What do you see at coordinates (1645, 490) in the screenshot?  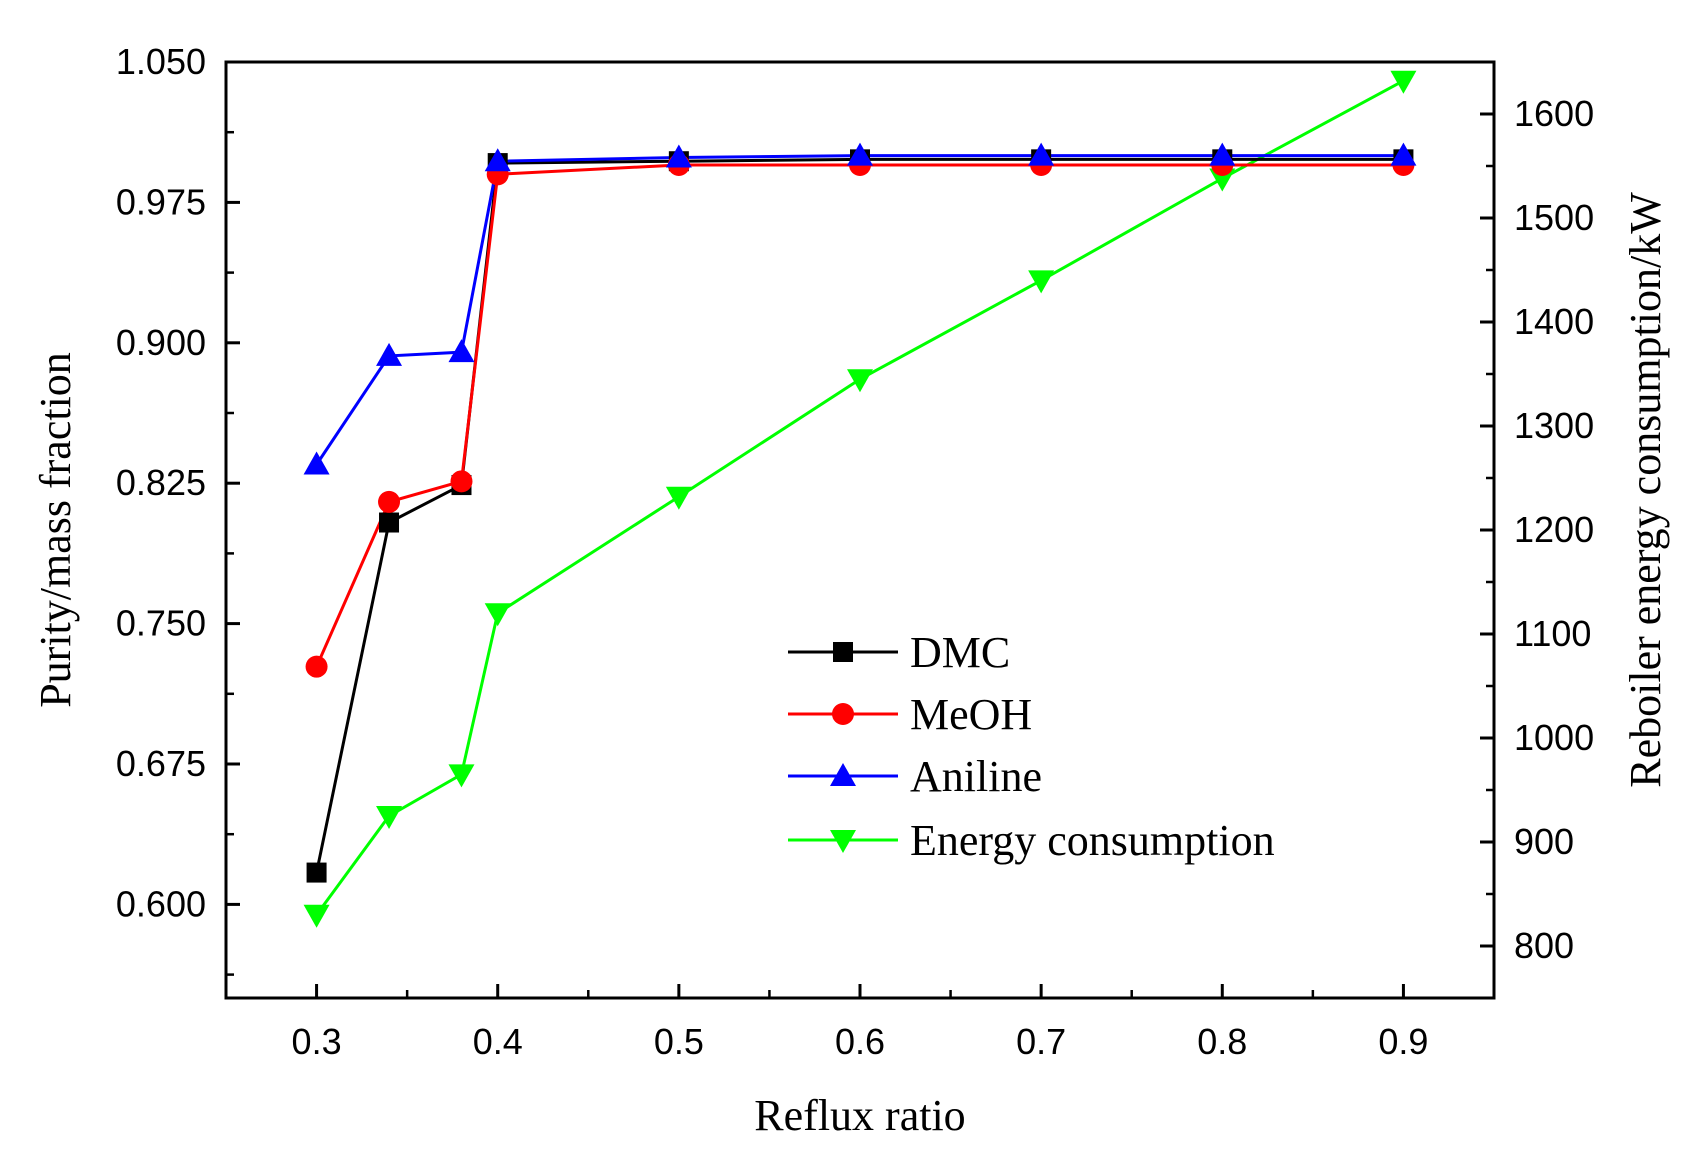 I see `y-right-axis-title: Reboiler energy consumption/kW` at bounding box center [1645, 490].